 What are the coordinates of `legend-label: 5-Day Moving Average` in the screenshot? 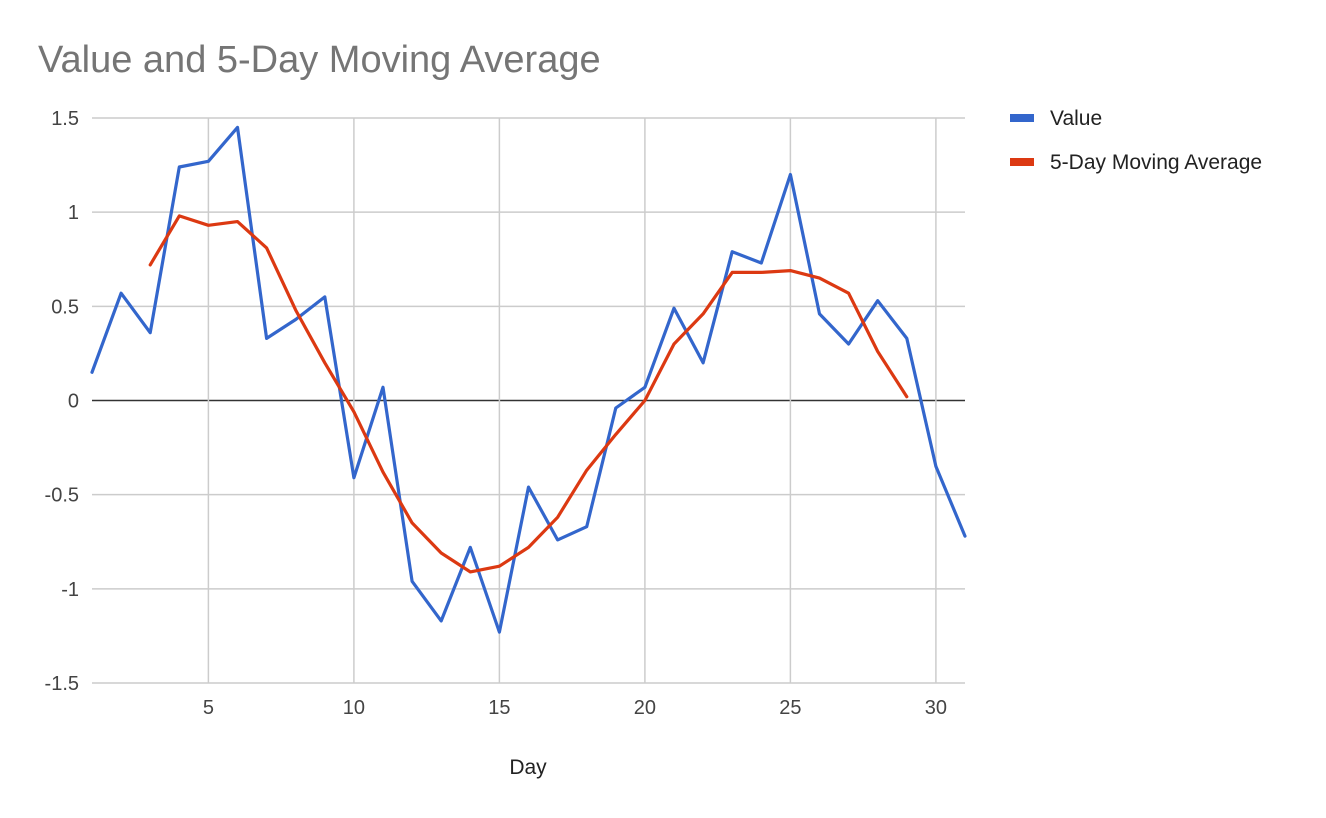 It's located at (1156, 162).